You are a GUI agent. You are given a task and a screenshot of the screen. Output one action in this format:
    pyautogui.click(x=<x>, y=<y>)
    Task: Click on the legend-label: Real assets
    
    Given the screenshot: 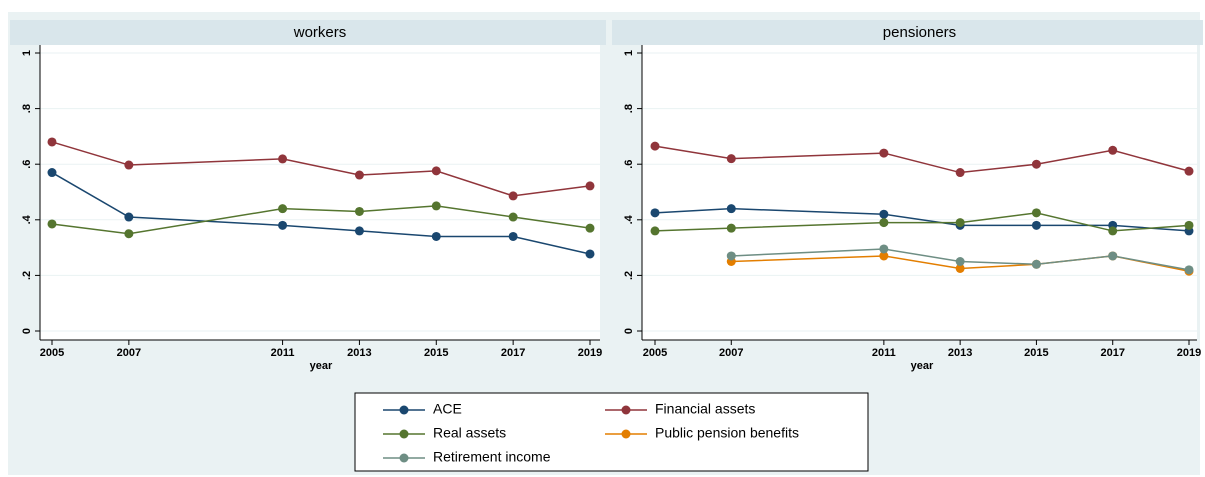 What is the action you would take?
    pyautogui.click(x=469, y=433)
    